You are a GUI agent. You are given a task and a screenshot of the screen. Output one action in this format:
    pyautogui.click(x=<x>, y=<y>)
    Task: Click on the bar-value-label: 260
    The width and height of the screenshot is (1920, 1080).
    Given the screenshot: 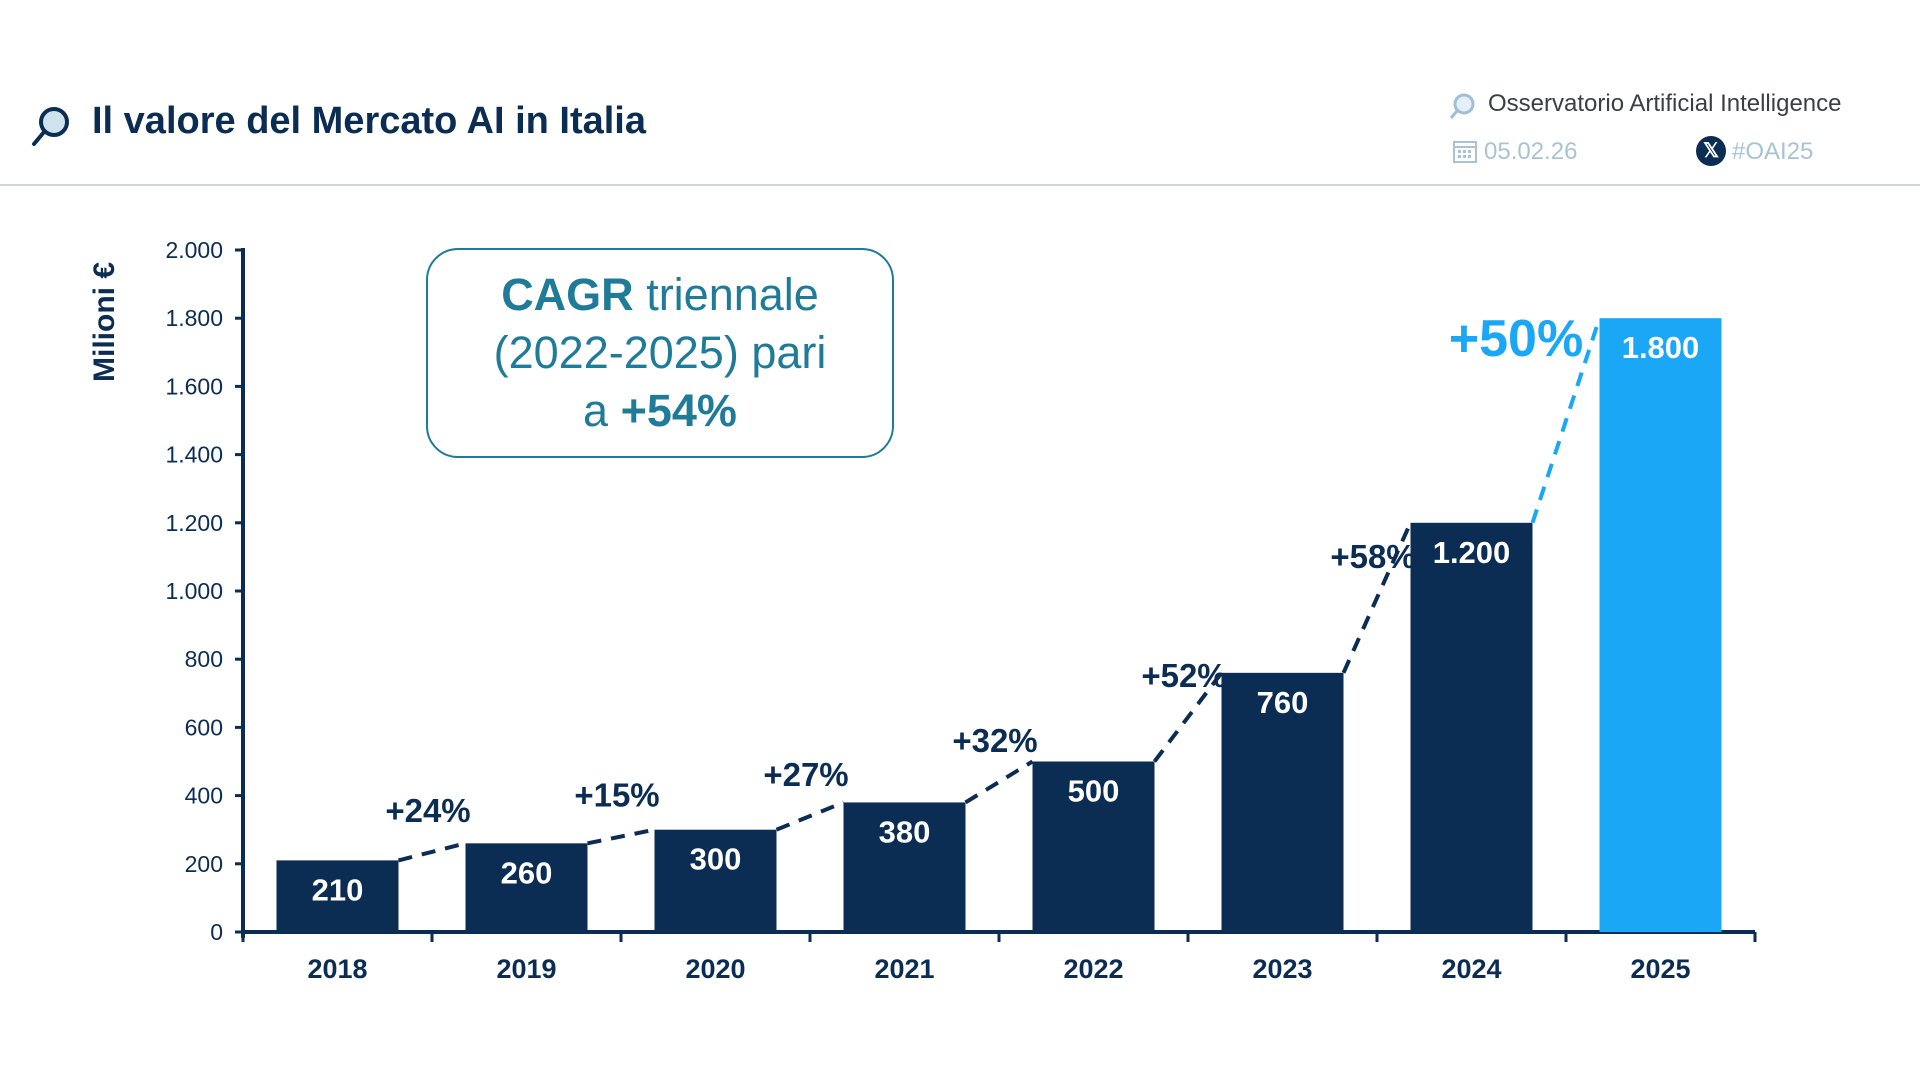 What is the action you would take?
    pyautogui.click(x=527, y=872)
    